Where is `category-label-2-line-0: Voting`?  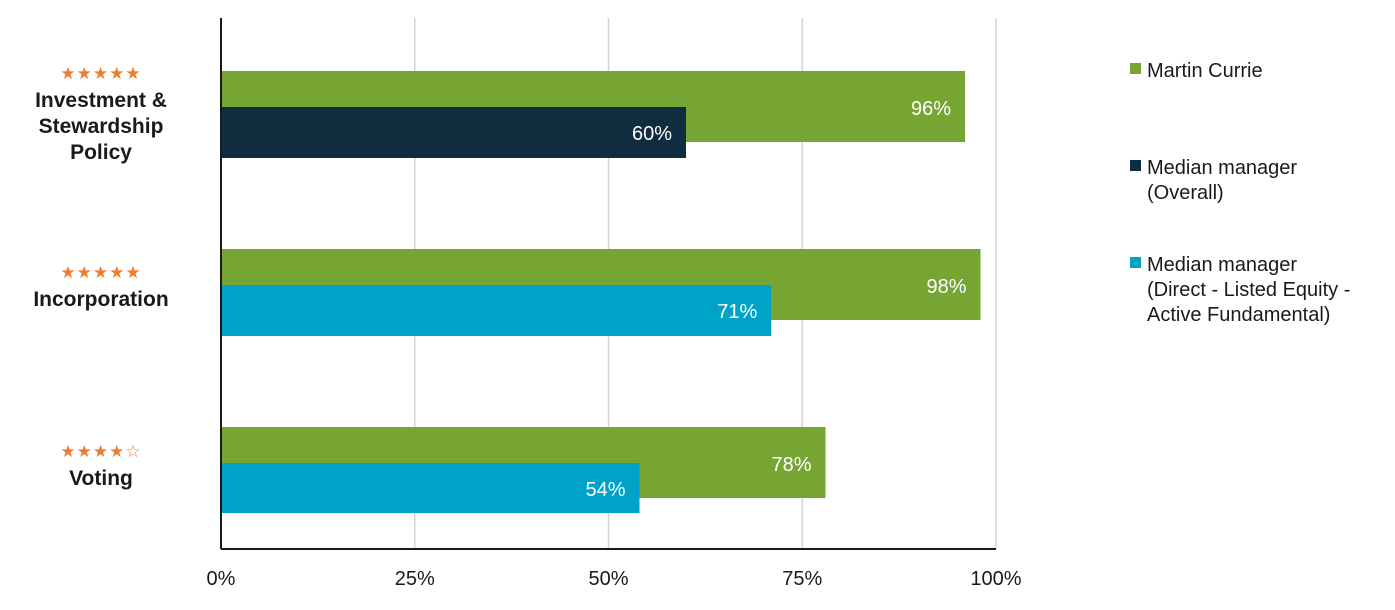
category-label-2-line-0: Voting is located at coordinates (101, 478).